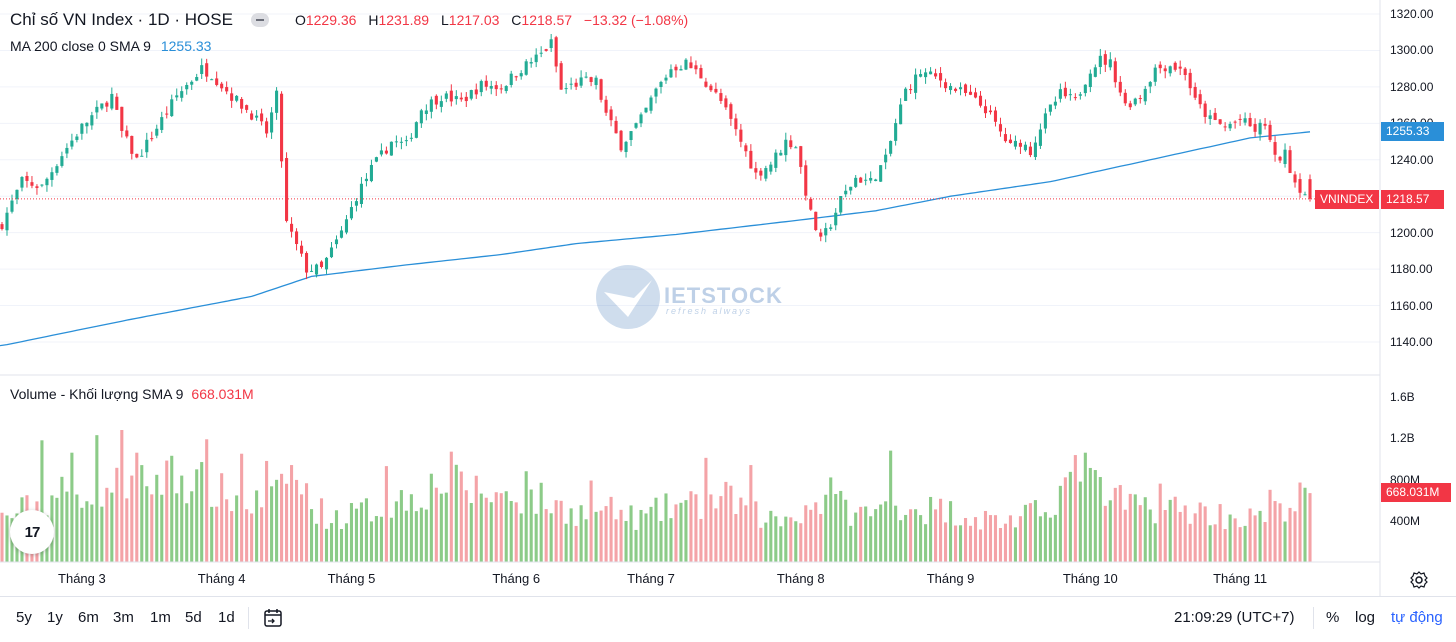 This screenshot has width=1456, height=642. What do you see at coordinates (160, 617) in the screenshot?
I see `range-1m-button: 1m` at bounding box center [160, 617].